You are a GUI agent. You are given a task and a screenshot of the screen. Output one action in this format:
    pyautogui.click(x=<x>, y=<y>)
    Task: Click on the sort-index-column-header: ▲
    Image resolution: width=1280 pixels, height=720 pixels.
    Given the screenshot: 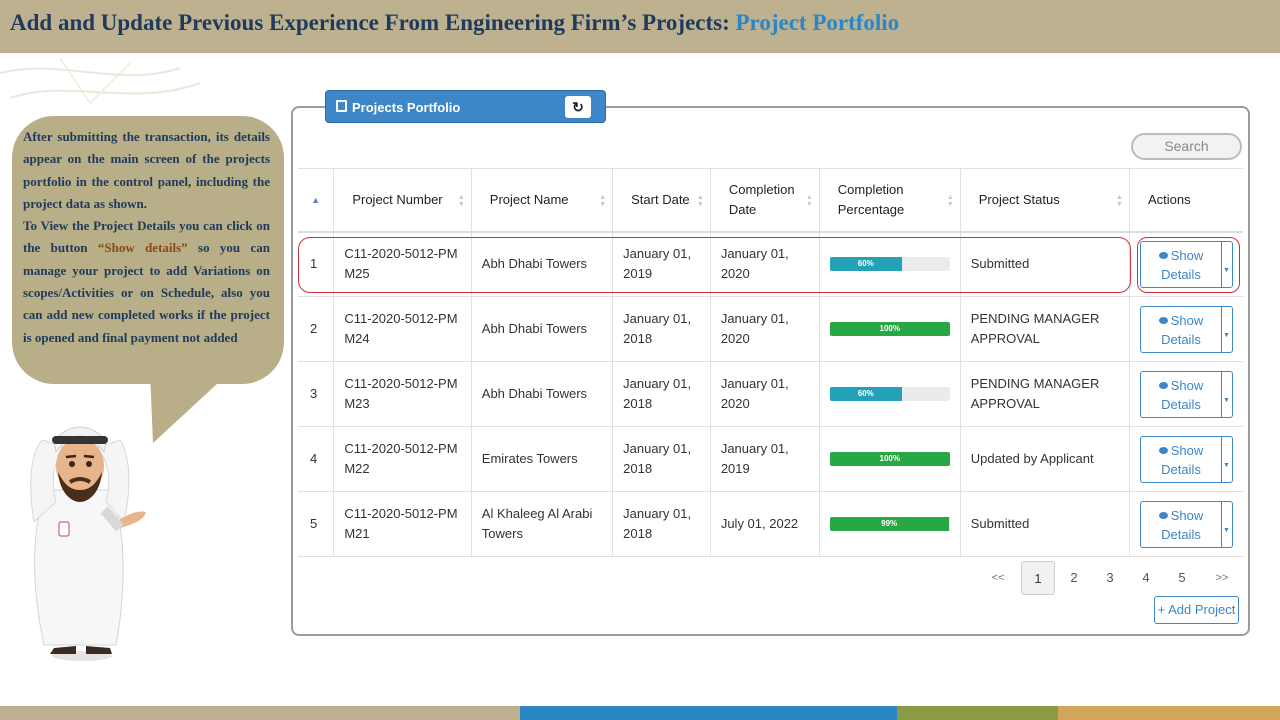 What is the action you would take?
    pyautogui.click(x=316, y=200)
    